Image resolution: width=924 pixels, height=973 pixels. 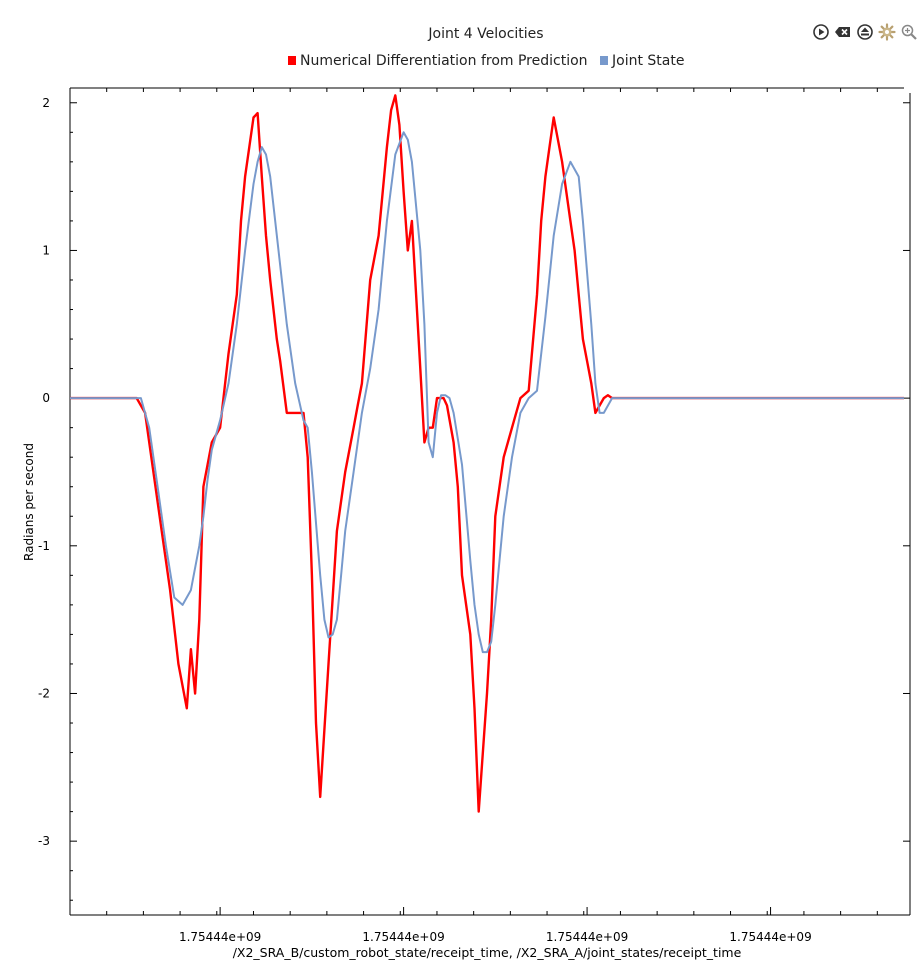 I want to click on clear-icon, so click(x=843, y=32).